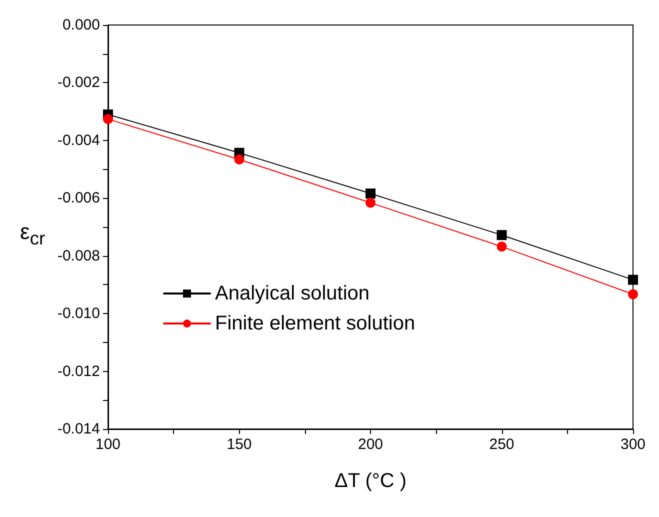 Image resolution: width=659 pixels, height=517 pixels. Describe the element at coordinates (33, 234) in the screenshot. I see `y-axis-title: ε$_{cr}$` at that location.